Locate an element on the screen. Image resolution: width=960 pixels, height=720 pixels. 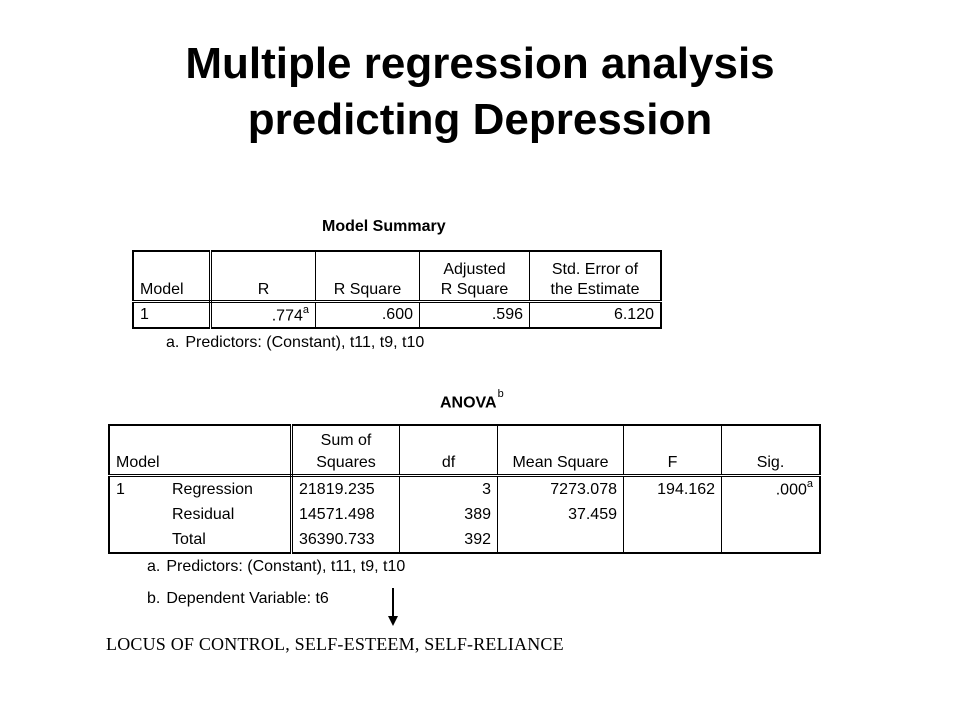
header-adjusted-r-square: Adjusted R Square is located at coordinates (474, 277).